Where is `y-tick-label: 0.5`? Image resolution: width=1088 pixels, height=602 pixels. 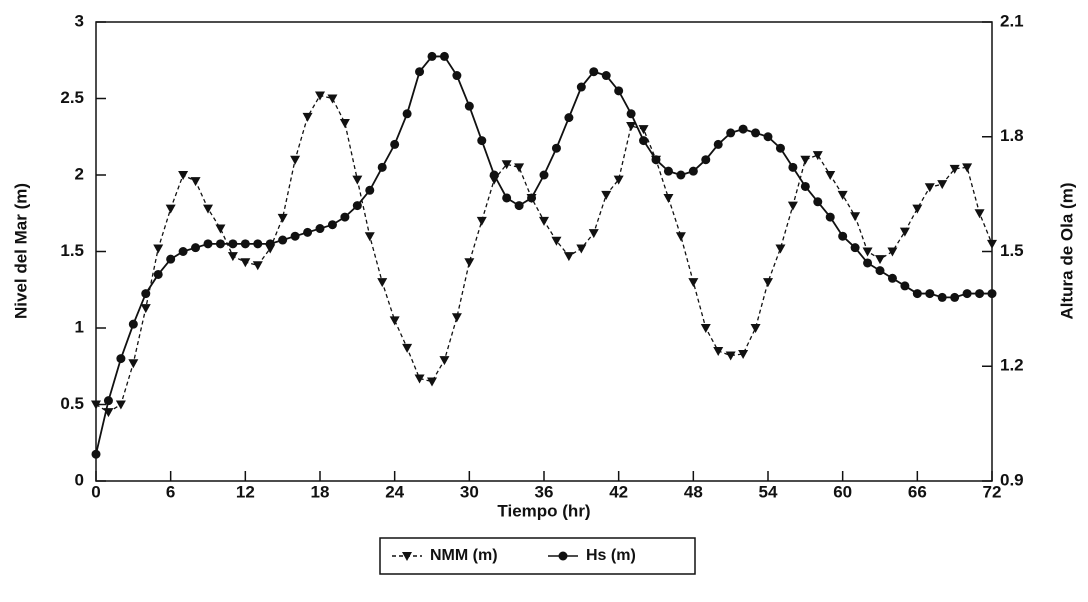
y-tick-label: 0.5 is located at coordinates (72, 403).